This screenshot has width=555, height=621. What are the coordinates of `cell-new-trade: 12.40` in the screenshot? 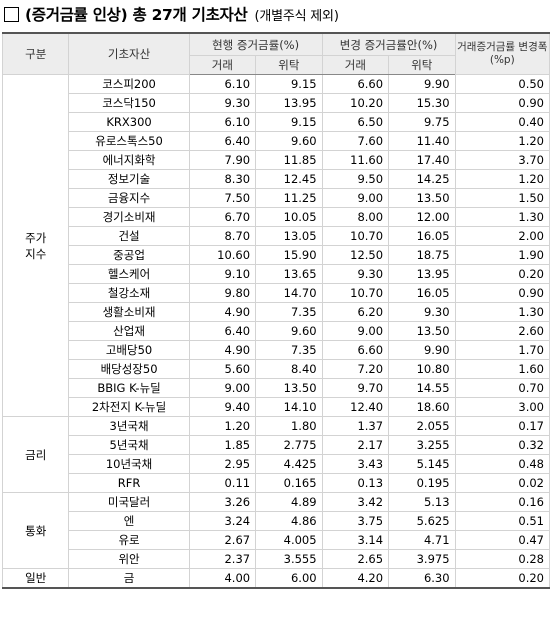 It's located at (355, 407).